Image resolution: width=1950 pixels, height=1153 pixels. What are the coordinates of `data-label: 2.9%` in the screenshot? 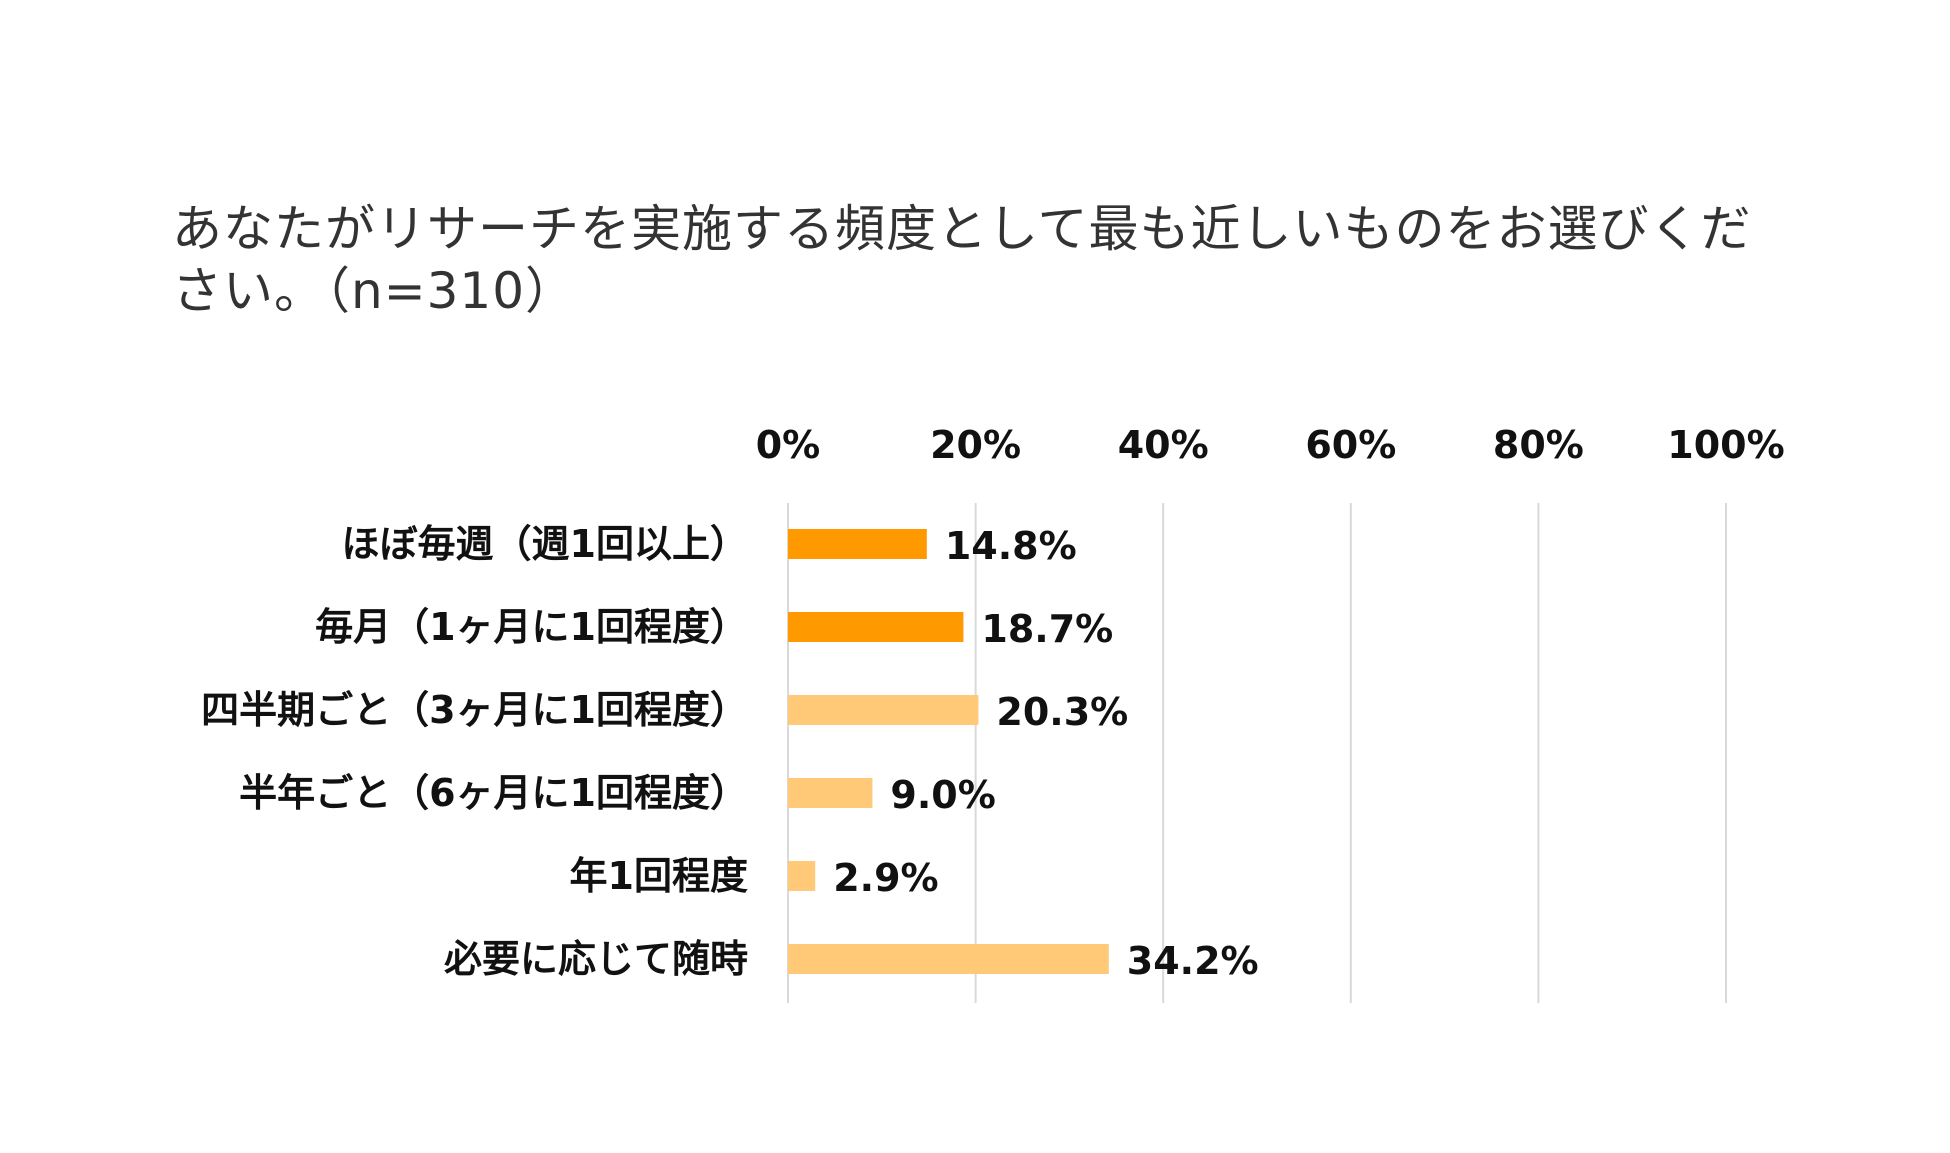 It's located at (885, 878).